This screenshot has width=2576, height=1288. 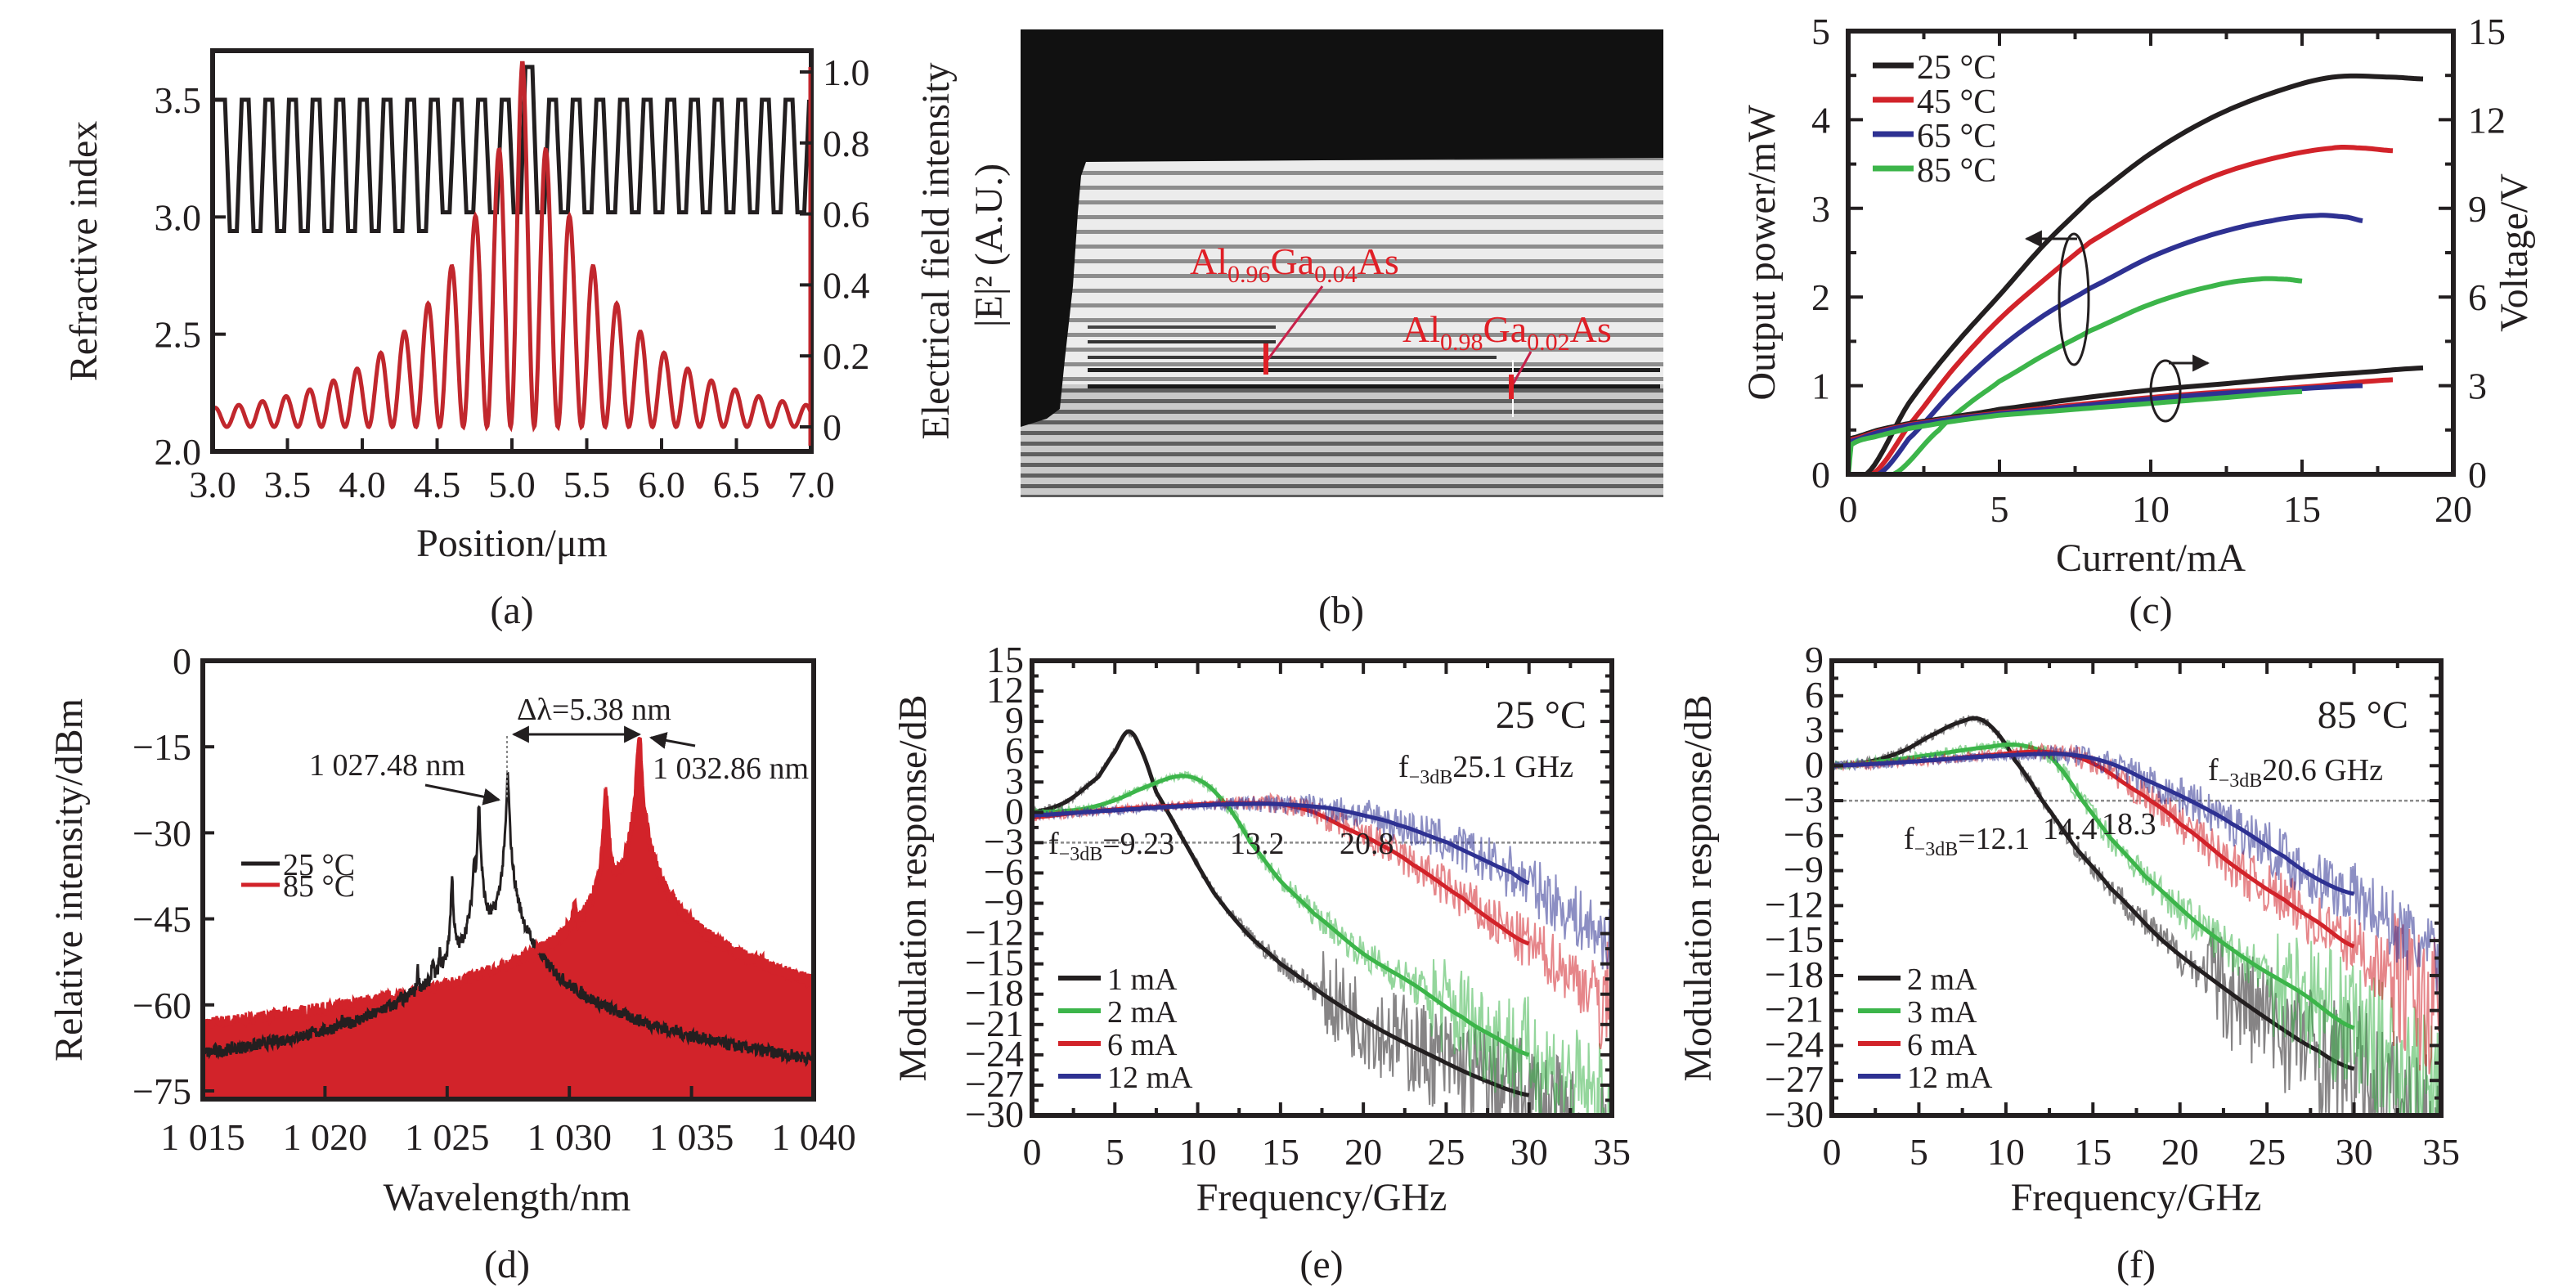 I want to click on y-tick-label: 3.0, so click(x=178, y=217).